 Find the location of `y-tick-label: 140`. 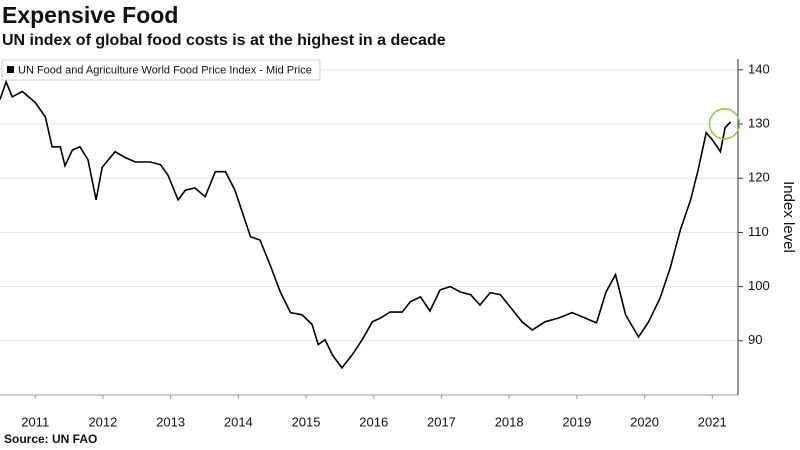

y-tick-label: 140 is located at coordinates (759, 68).